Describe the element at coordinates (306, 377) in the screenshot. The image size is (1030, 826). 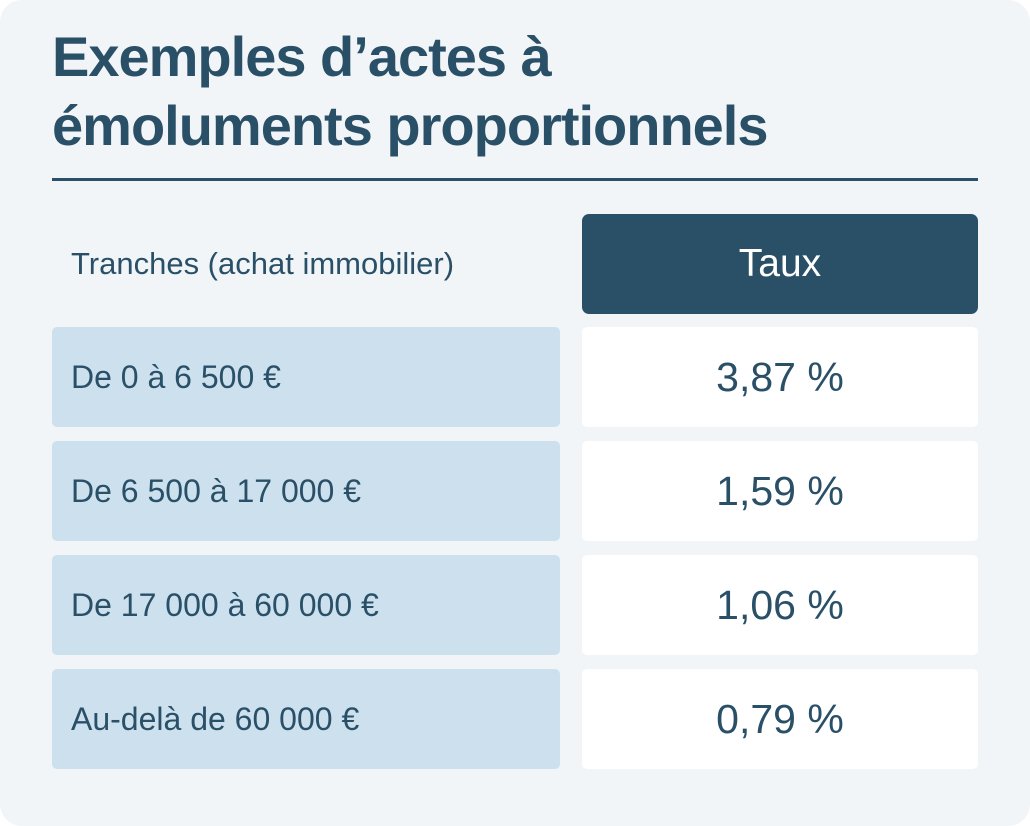
I see `tranche-cell: De 0 à 6 500 €` at that location.